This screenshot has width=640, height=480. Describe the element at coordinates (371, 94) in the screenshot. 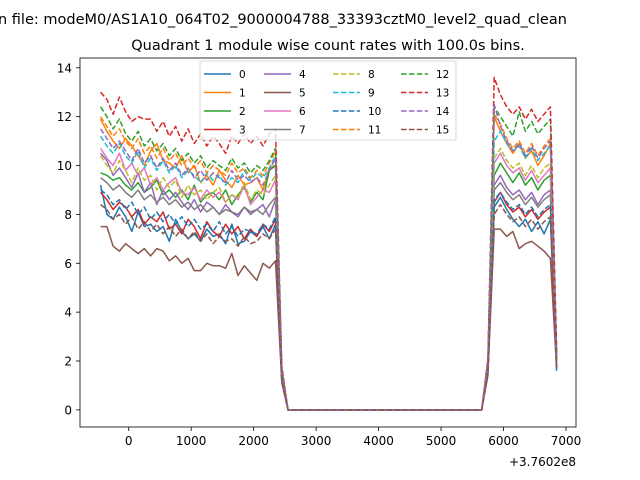

I see `legend-label-9: 9` at that location.